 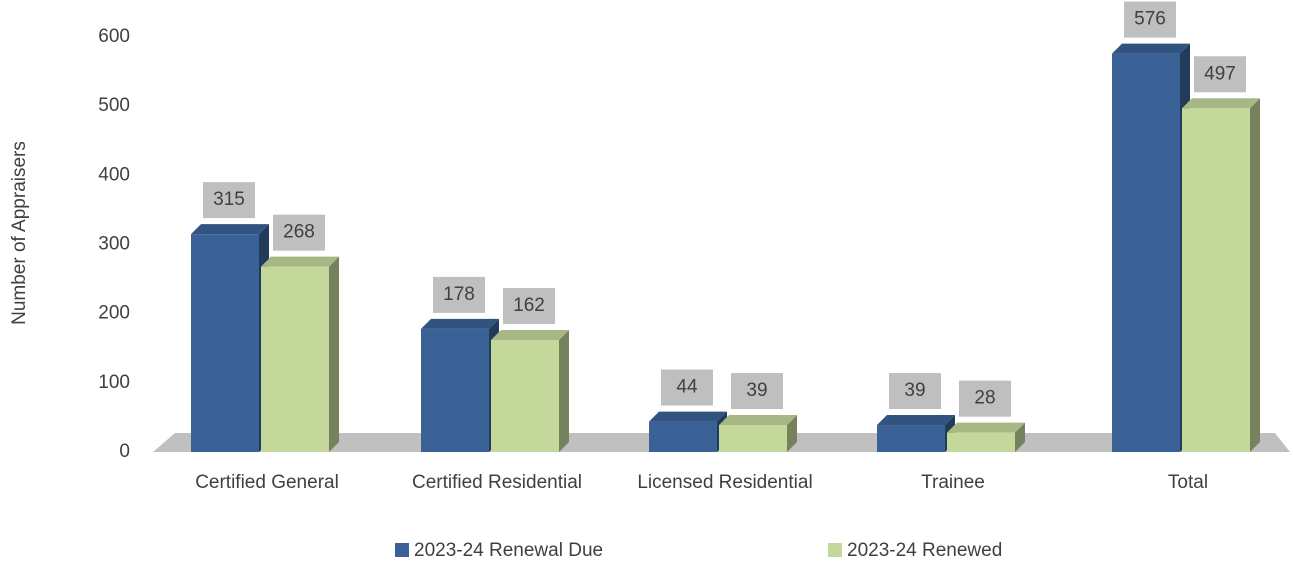 I want to click on x-tick-label: Total, so click(x=1188, y=482).